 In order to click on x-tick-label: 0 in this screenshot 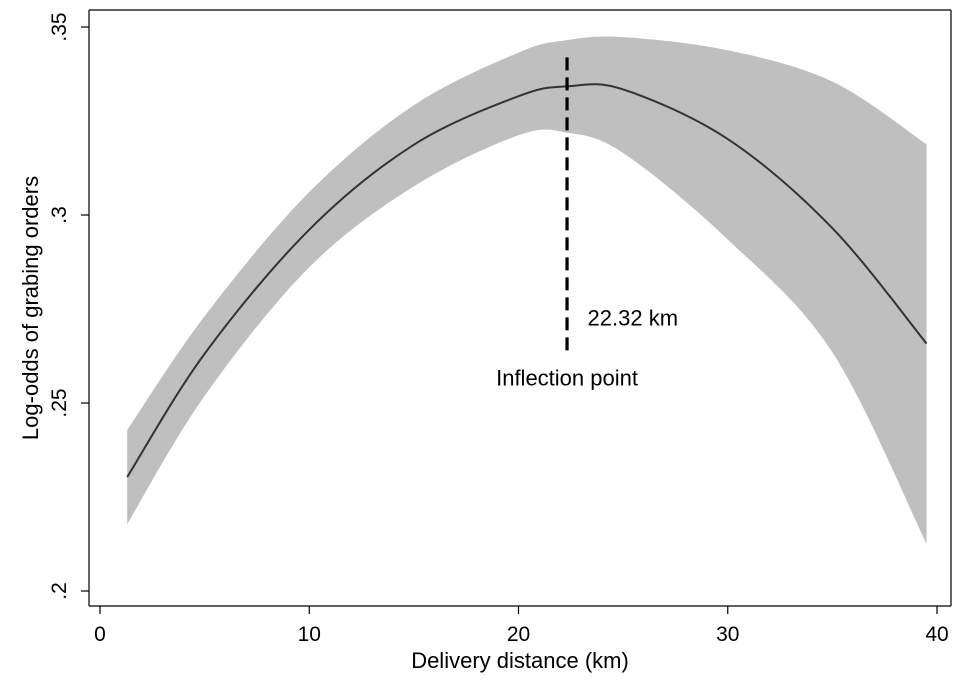, I will do `click(100, 634)`.